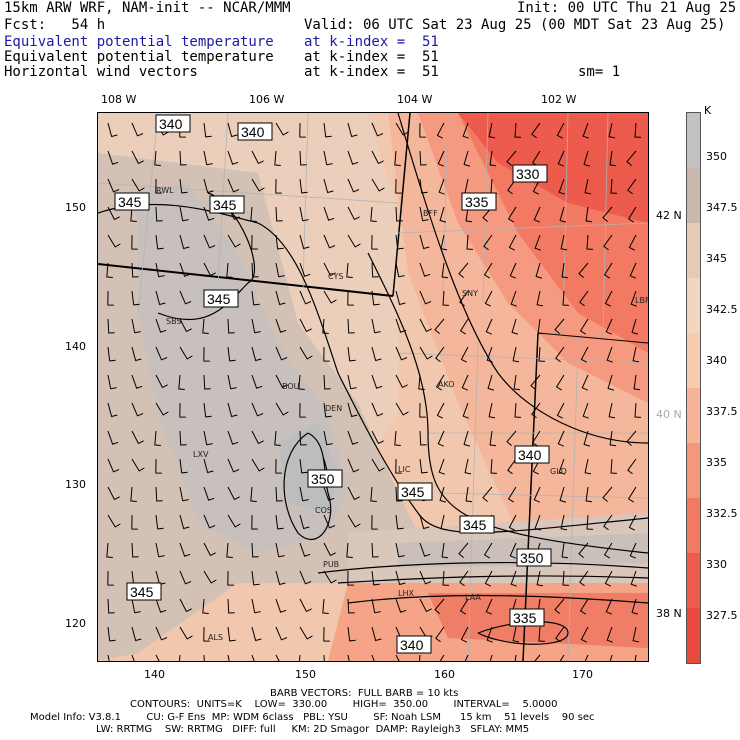  Describe the element at coordinates (415, 99) in the screenshot. I see `lon-label-104w: 104 W` at that location.